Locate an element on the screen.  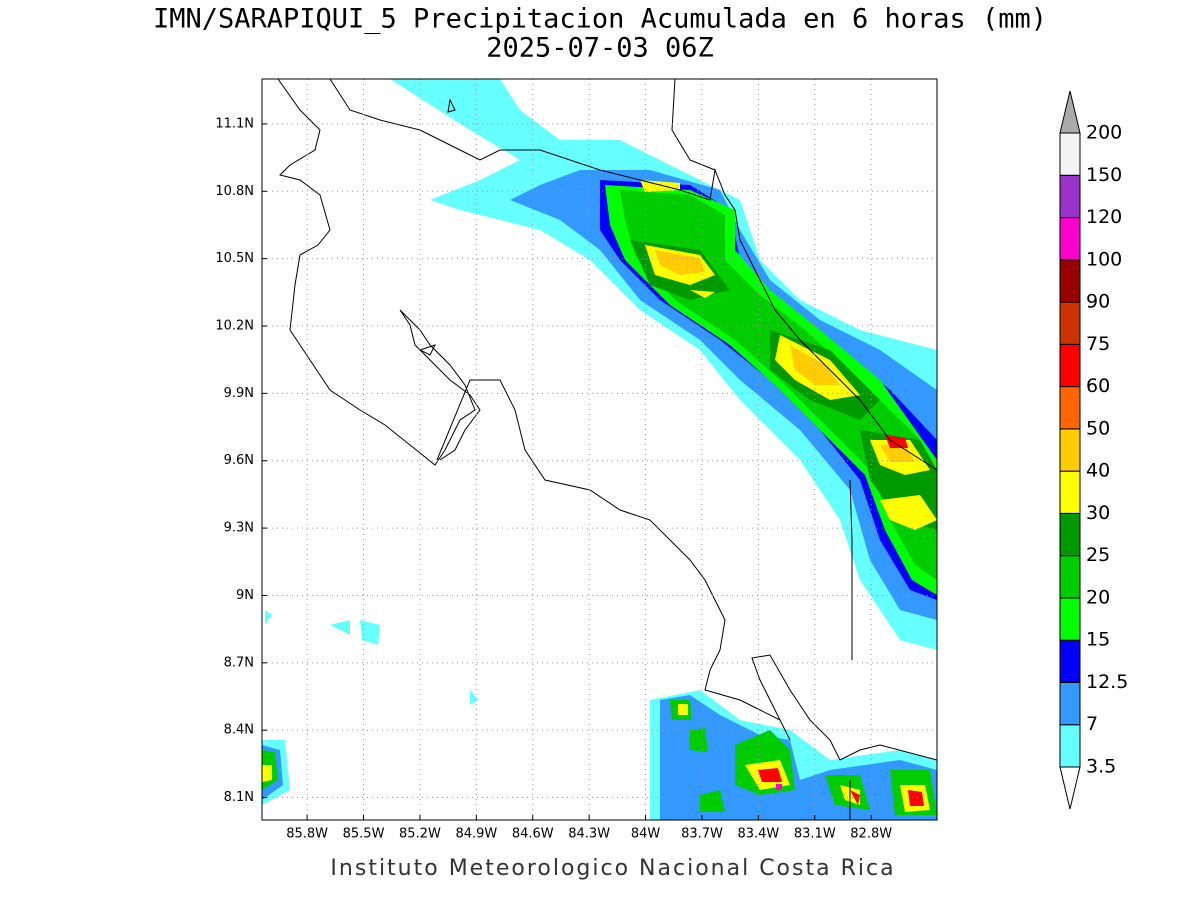
colorbar-label: 7 is located at coordinates (1092, 724).